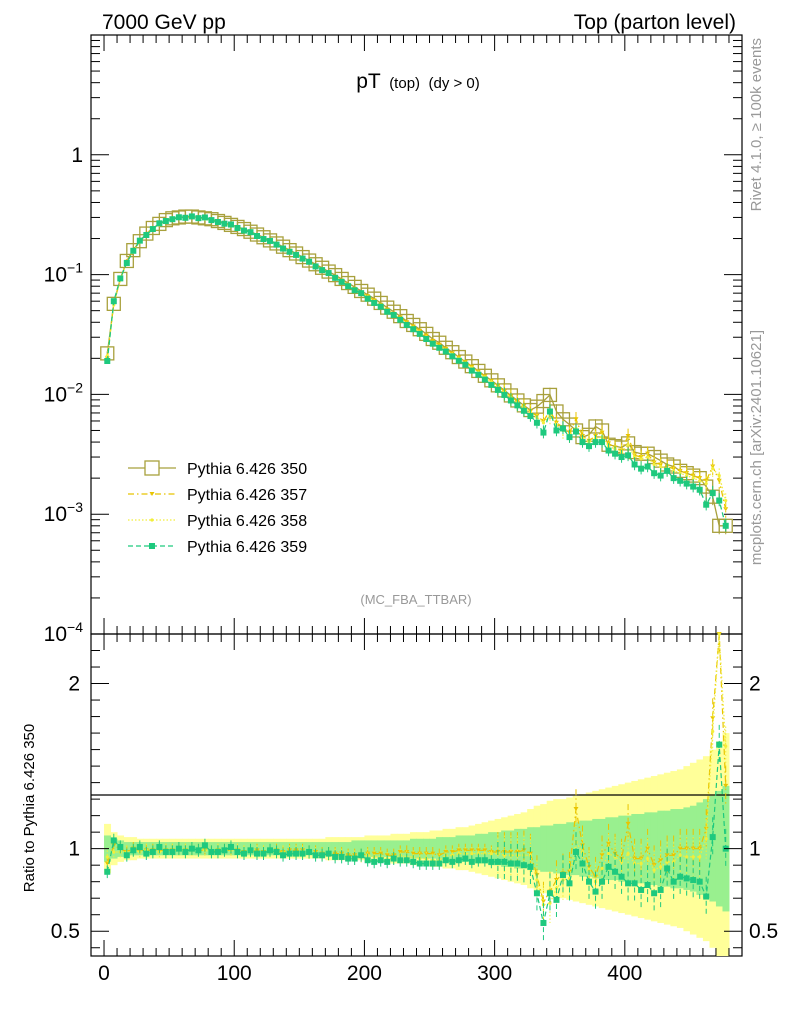 The image size is (786, 1024). I want to click on legend-item: Pythia 6.426 359, so click(217, 547).